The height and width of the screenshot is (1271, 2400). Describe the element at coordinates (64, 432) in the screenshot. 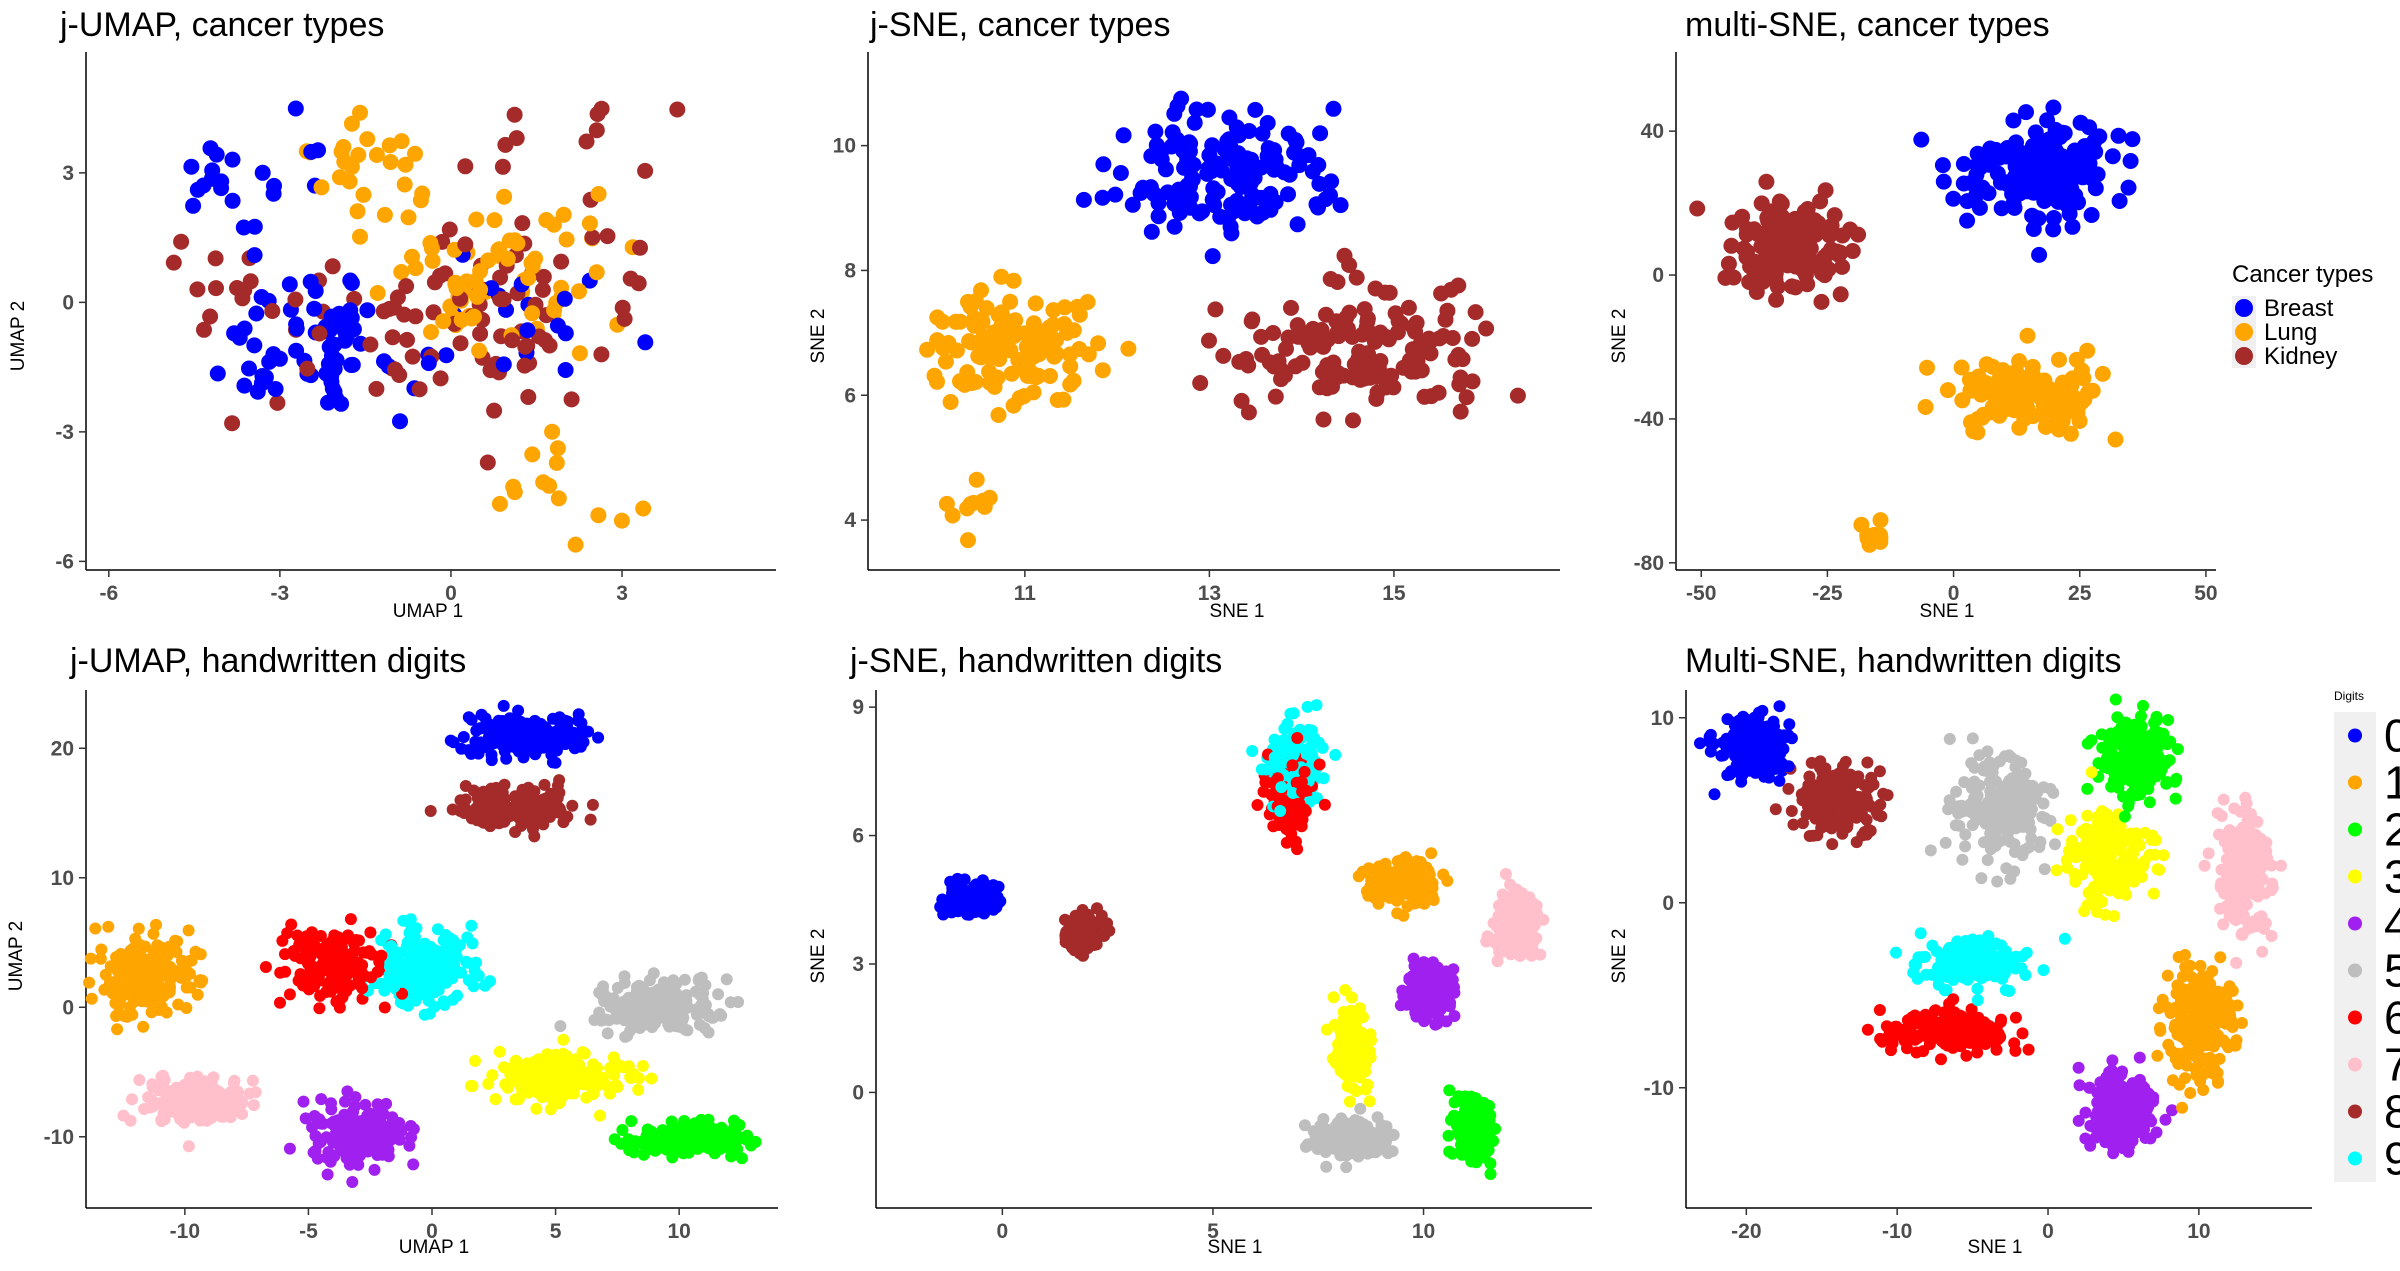

I see `y-tick-label: -3` at that location.